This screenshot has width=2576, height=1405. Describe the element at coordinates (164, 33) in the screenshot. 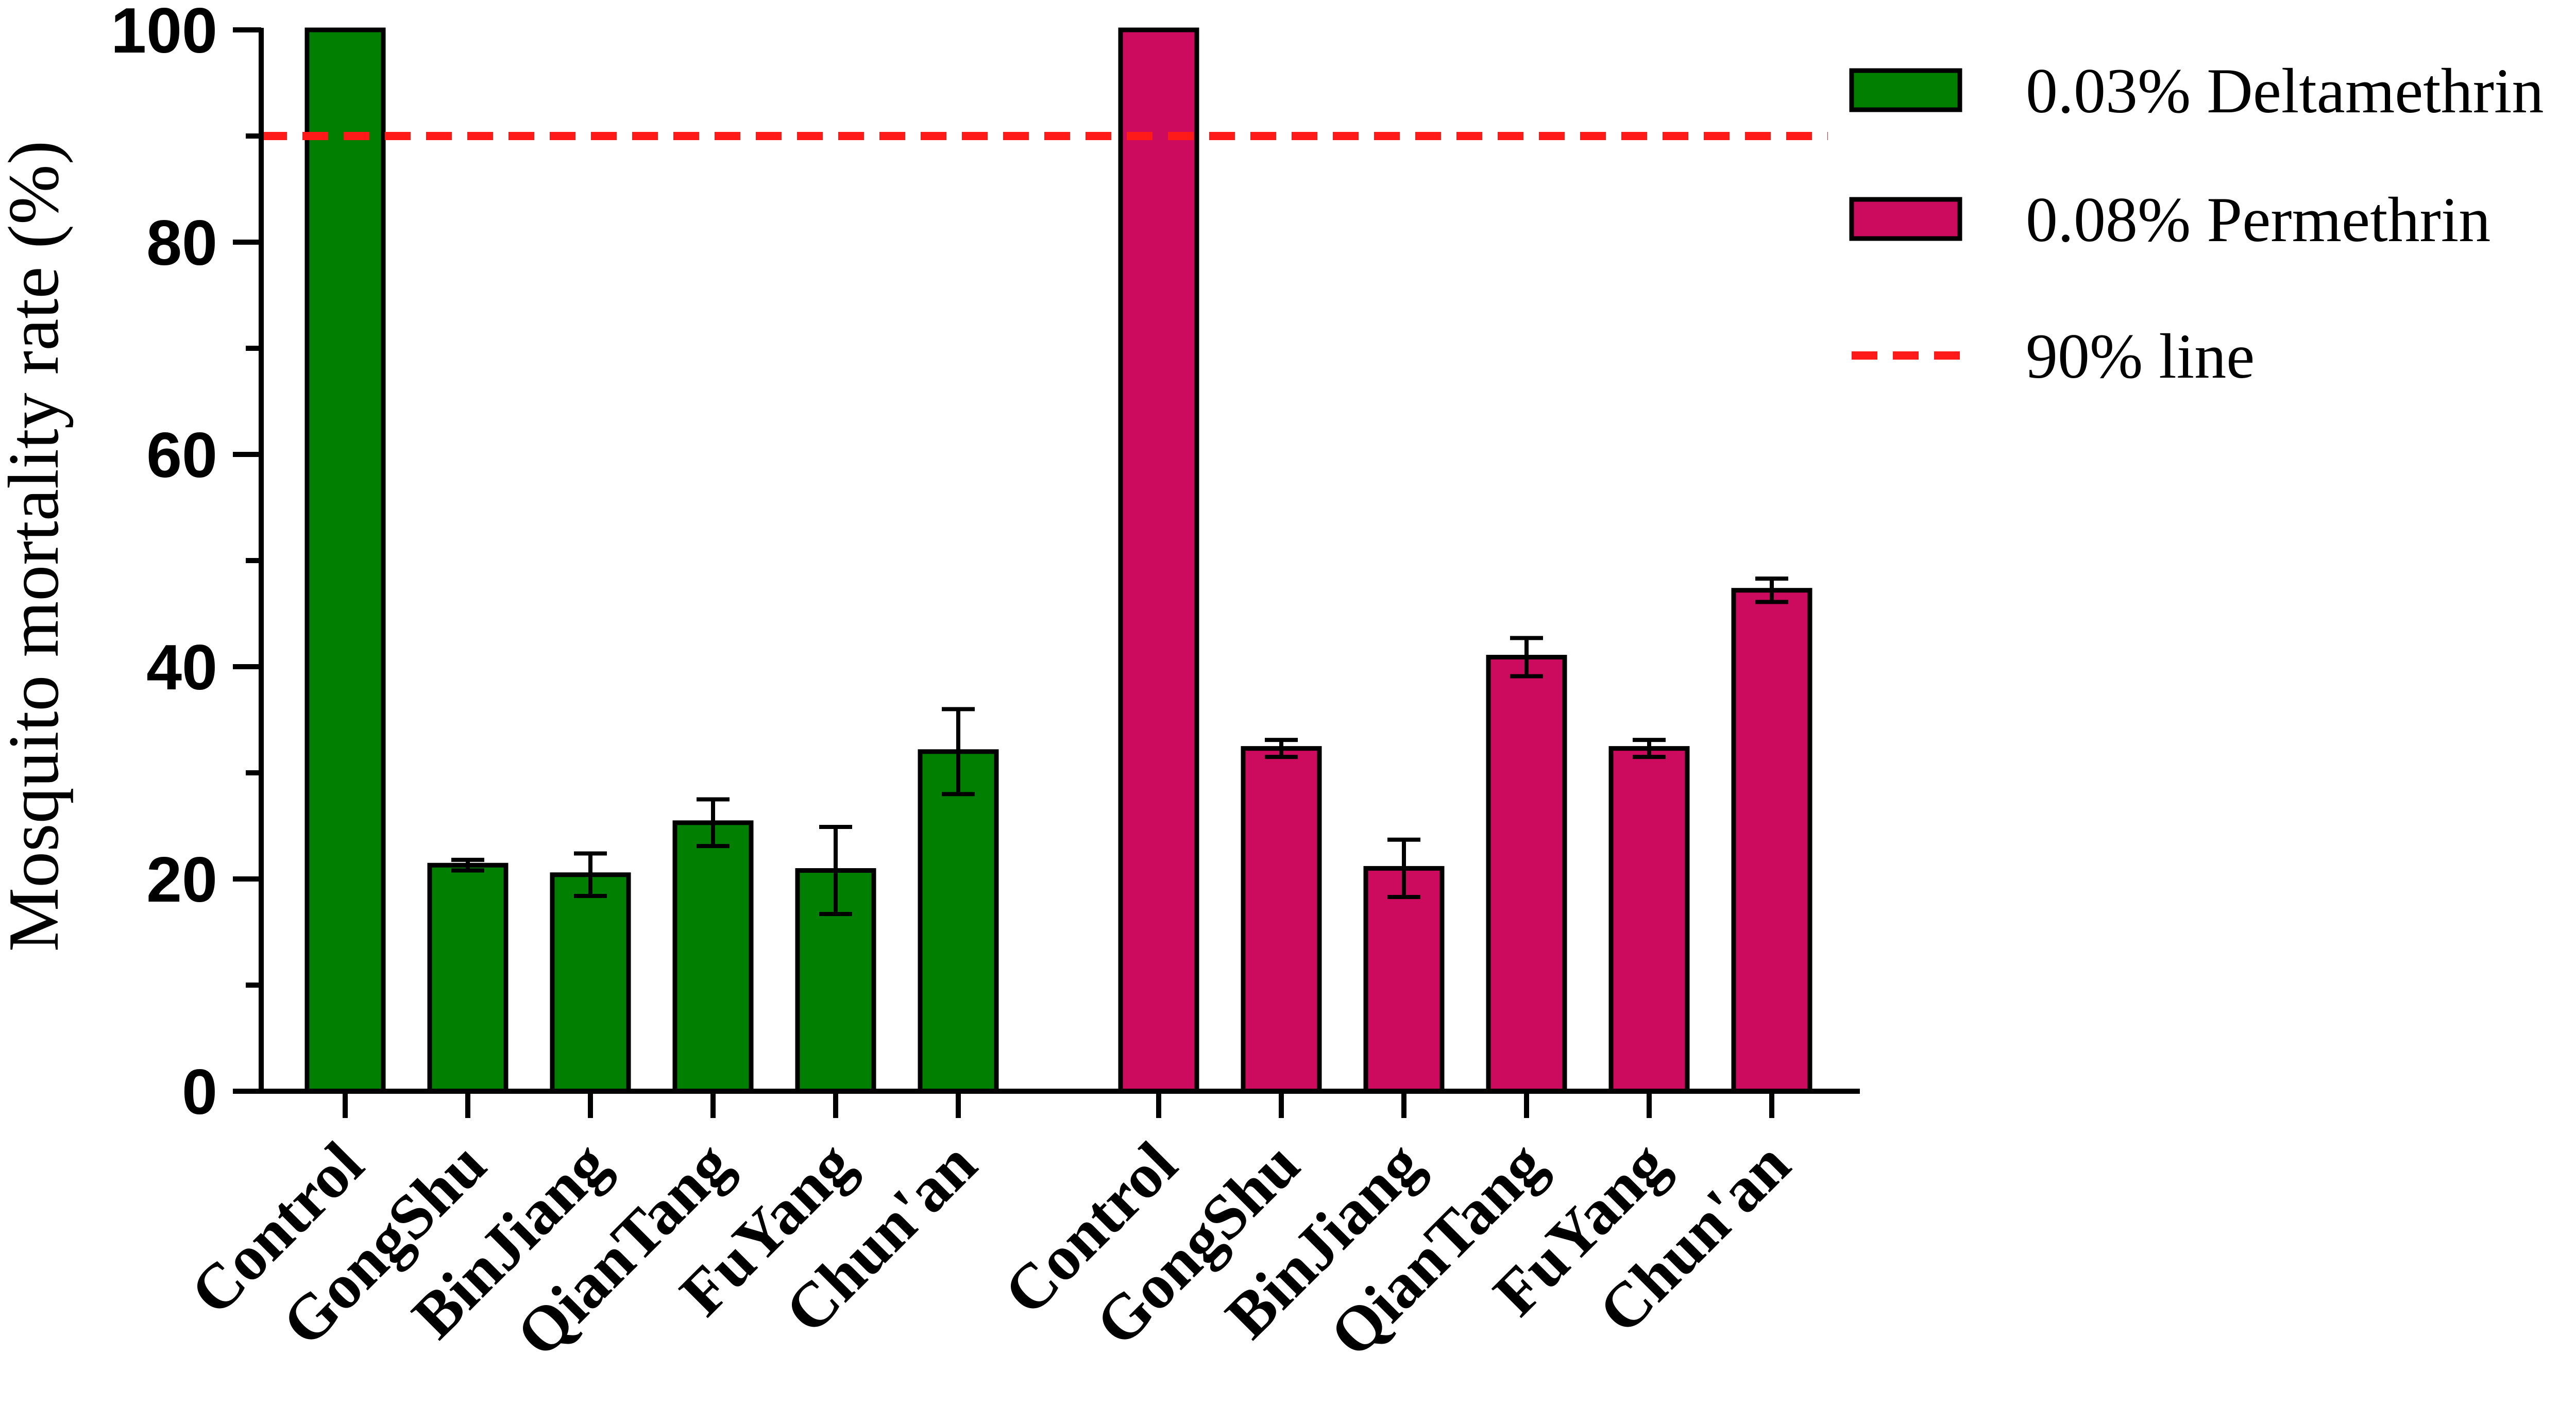

I see `y-tick-label: 100` at that location.